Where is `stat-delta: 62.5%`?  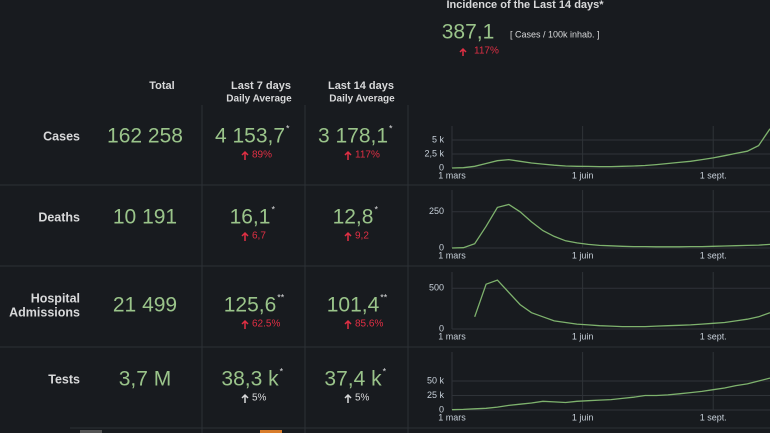 stat-delta: 62.5% is located at coordinates (266, 324).